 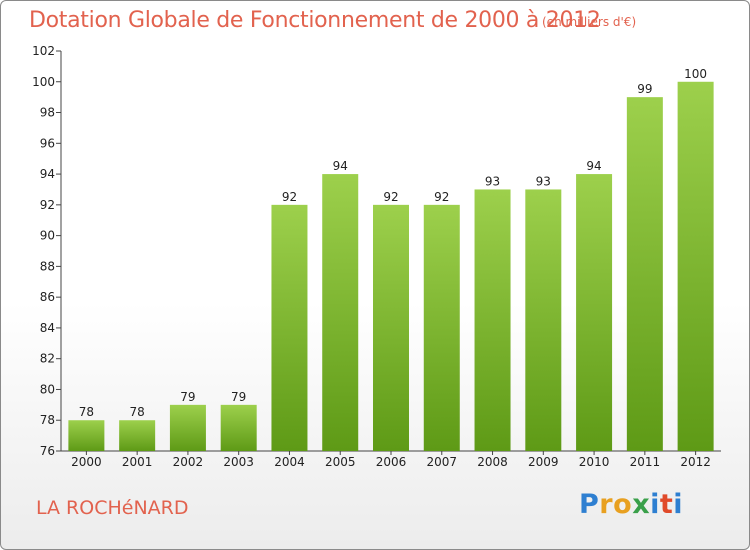 What do you see at coordinates (641, 504) in the screenshot?
I see `logo-letter: x` at bounding box center [641, 504].